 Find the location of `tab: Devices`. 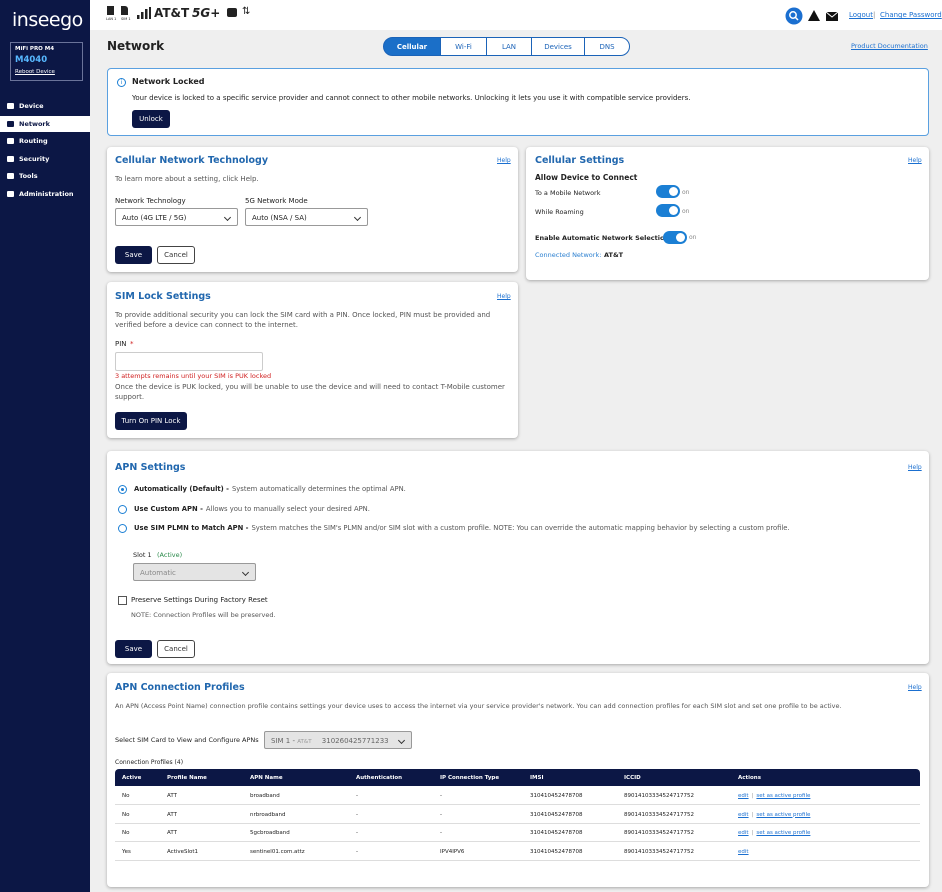

tab: Devices is located at coordinates (558, 46).